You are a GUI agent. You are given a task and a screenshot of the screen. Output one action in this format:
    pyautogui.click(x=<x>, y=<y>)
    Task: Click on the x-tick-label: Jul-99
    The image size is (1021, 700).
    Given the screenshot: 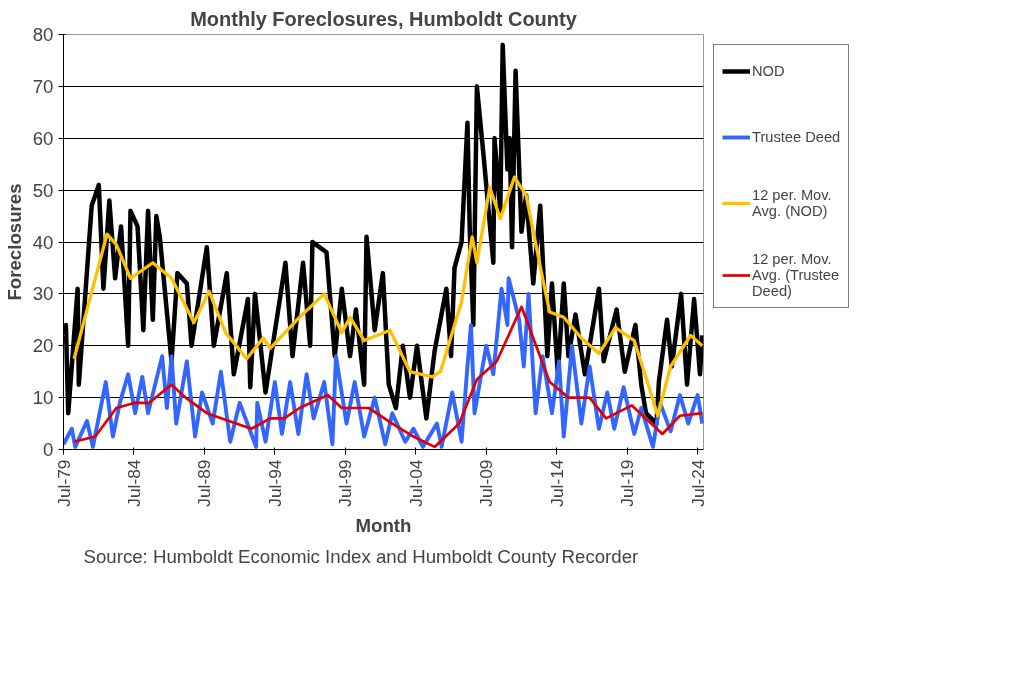 What is the action you would take?
    pyautogui.click(x=345, y=483)
    